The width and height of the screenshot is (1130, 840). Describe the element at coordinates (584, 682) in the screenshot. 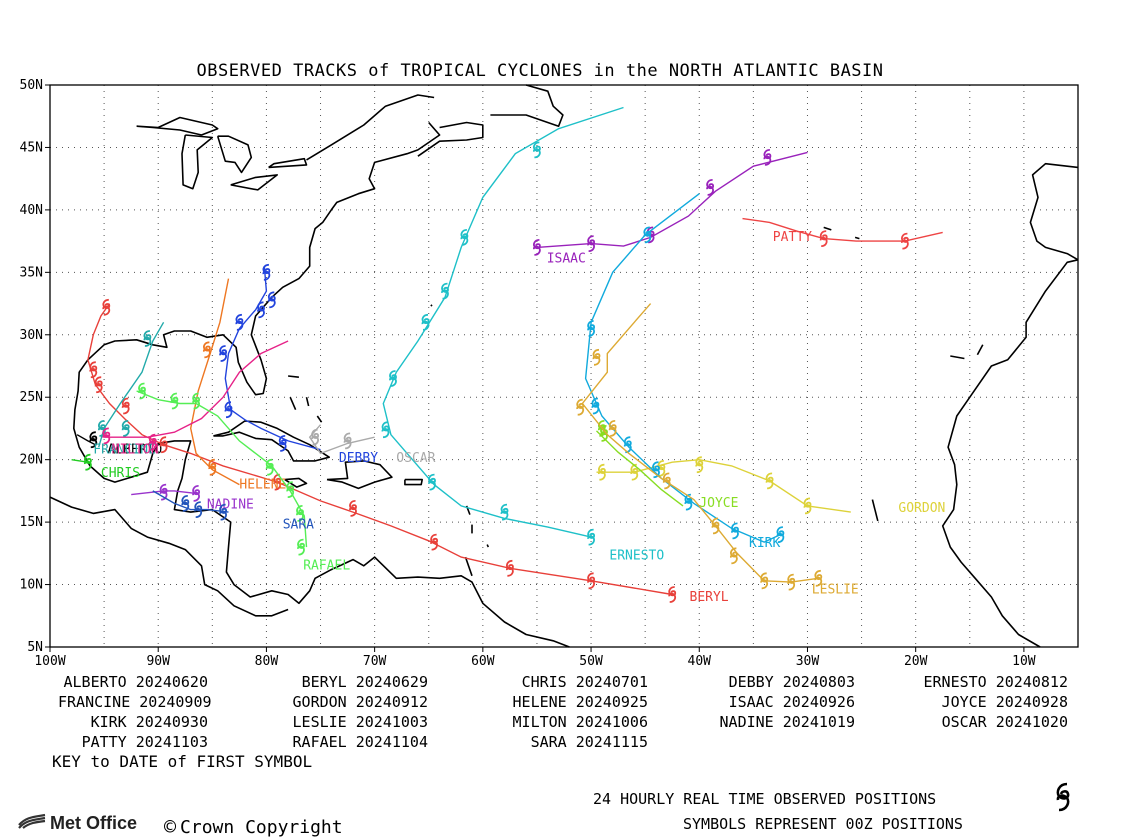

I see `legend-entry: CHRIS 20240701` at that location.